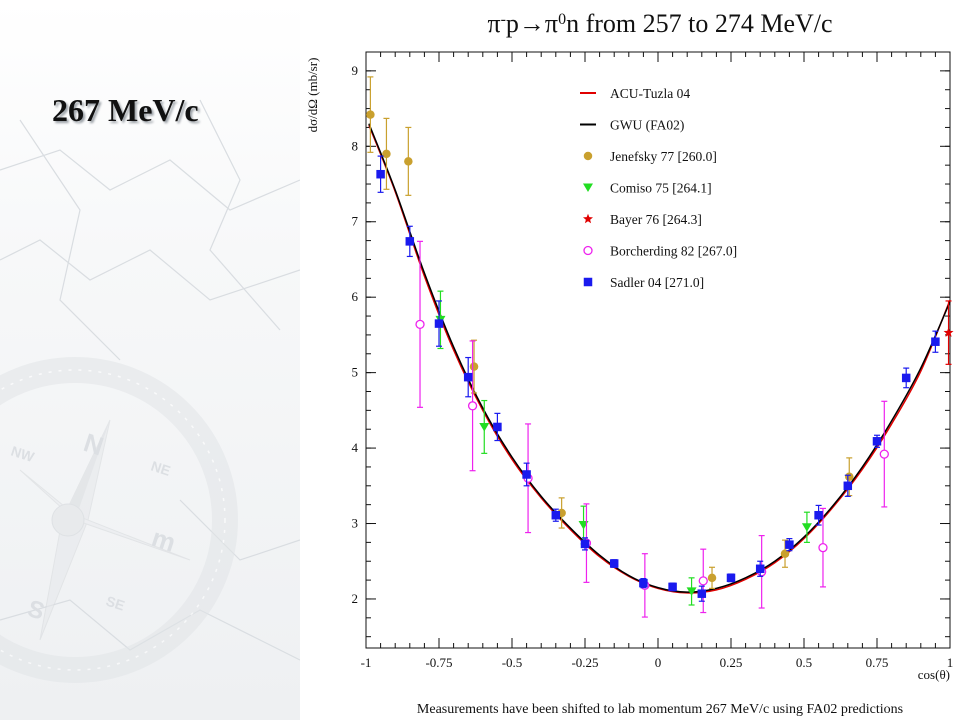 The image size is (960, 720). What do you see at coordinates (160, 468) in the screenshot?
I see `svg-text: NE` at bounding box center [160, 468].